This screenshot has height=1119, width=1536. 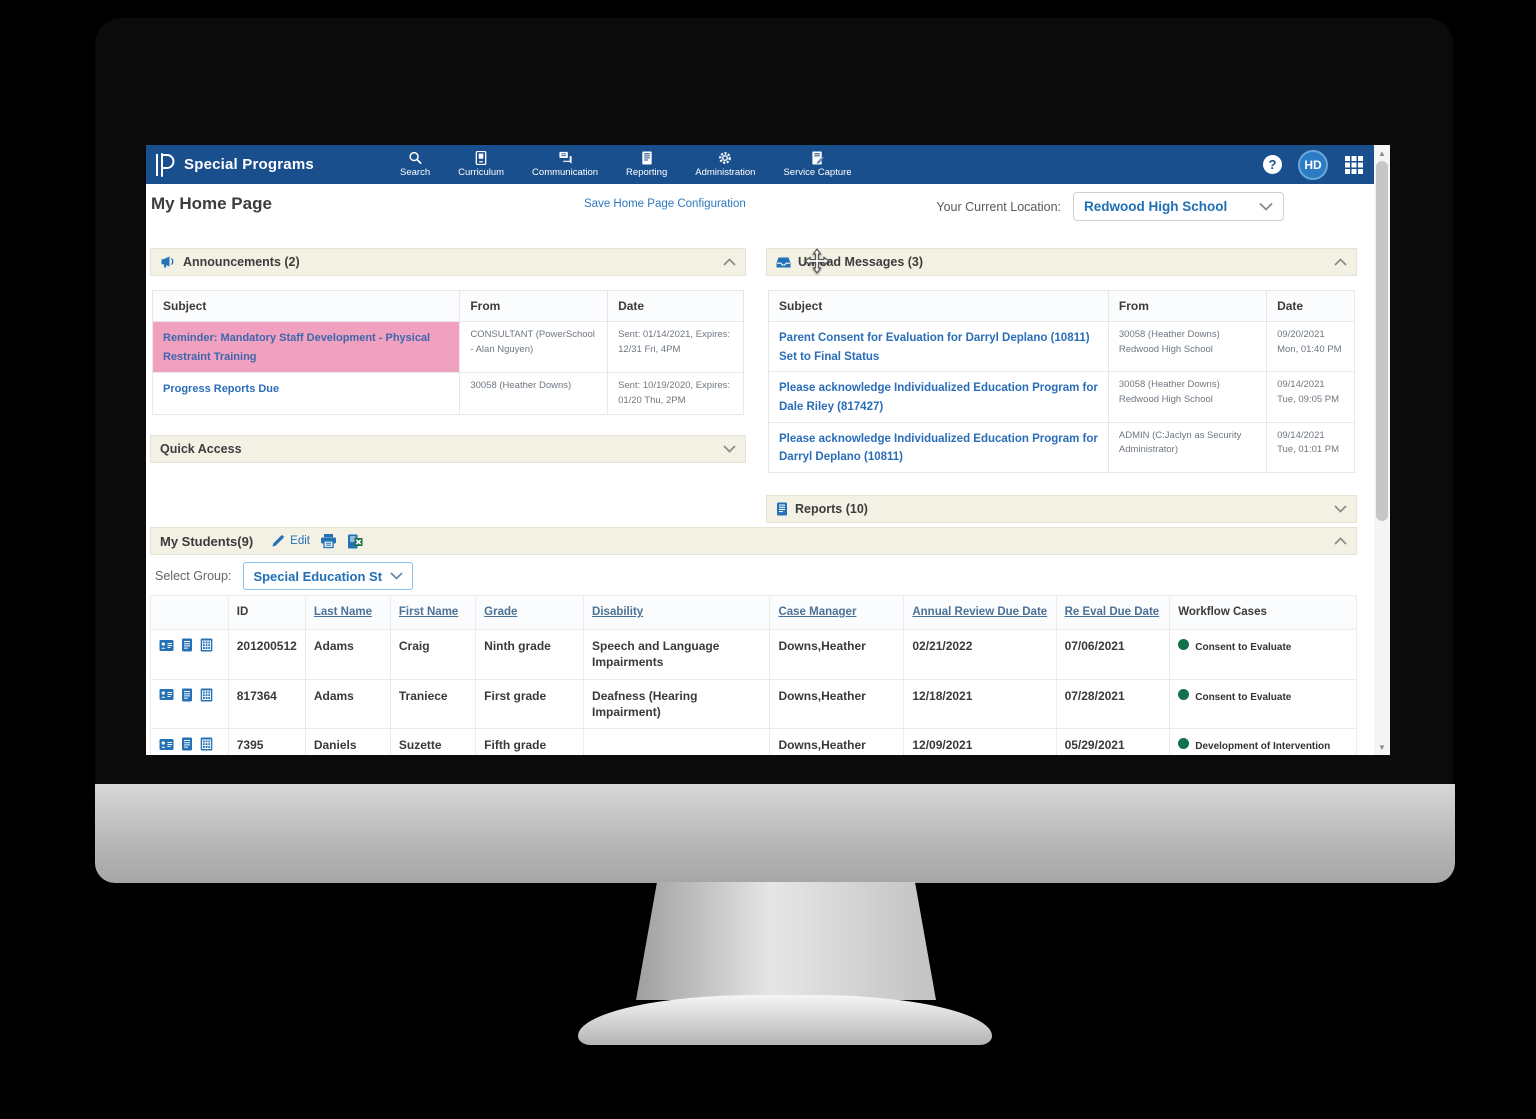 What do you see at coordinates (290, 541) in the screenshot?
I see `edit-button: Edit` at bounding box center [290, 541].